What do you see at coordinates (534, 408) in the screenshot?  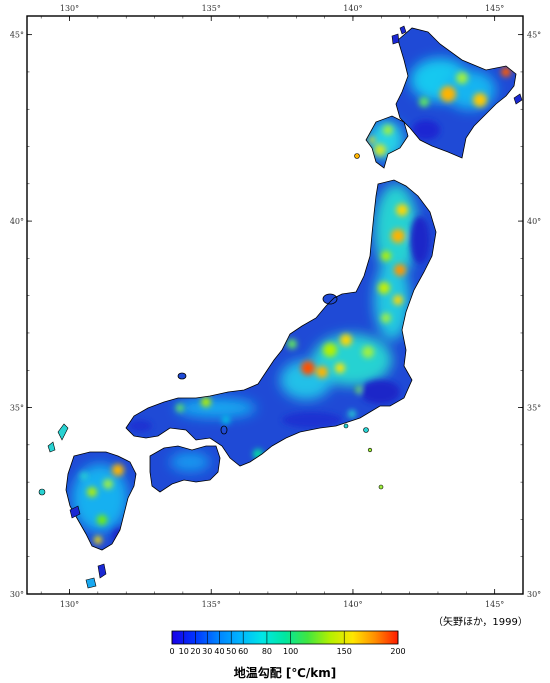 I see `lat-label-right: 35°` at bounding box center [534, 408].